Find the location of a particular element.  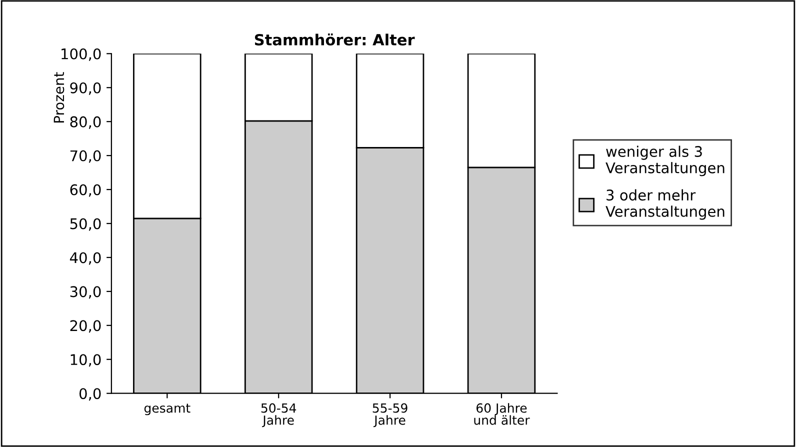

y-tick-label: 30,0 is located at coordinates (85, 292).